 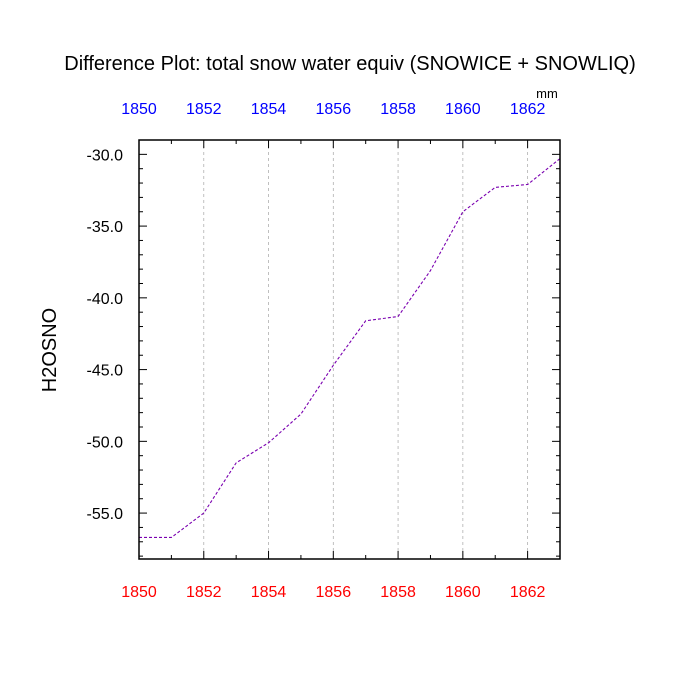 What do you see at coordinates (105, 155) in the screenshot?
I see `y-tick-label: -30.0` at bounding box center [105, 155].